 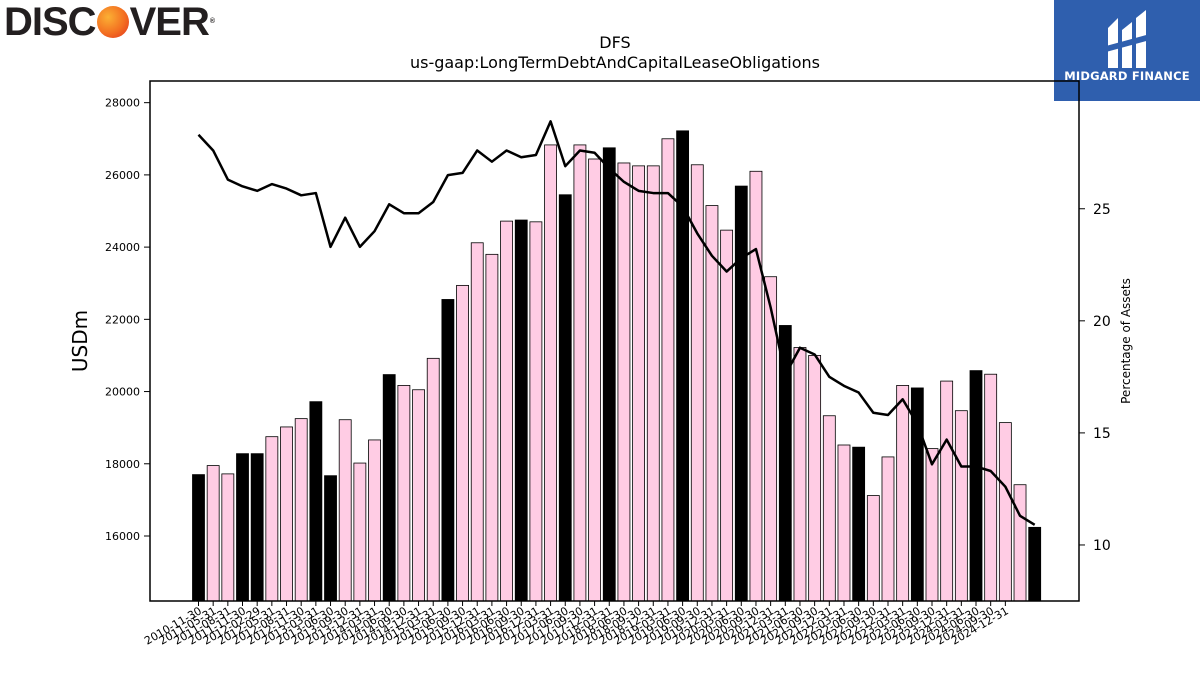 I want to click on y-tick-label: 26000, so click(x=122, y=175).